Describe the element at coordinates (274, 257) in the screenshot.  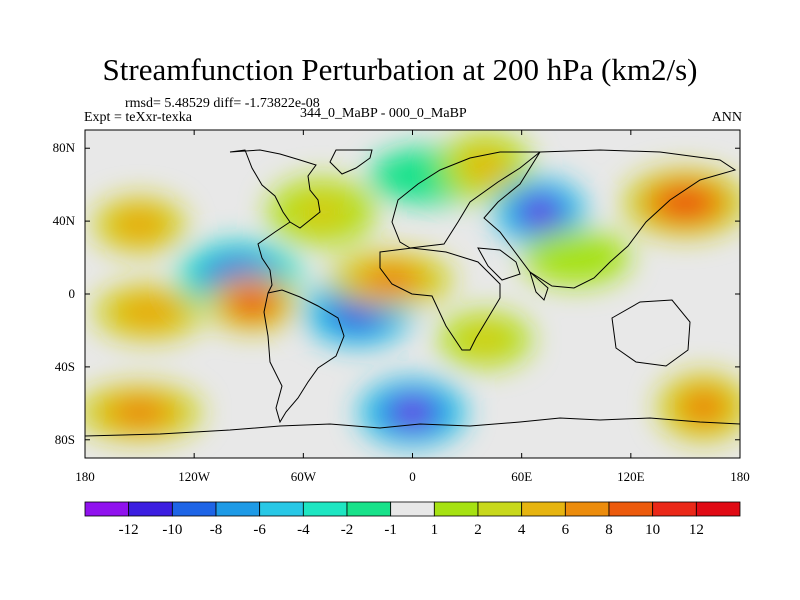
I see `coastline-central-america` at that location.